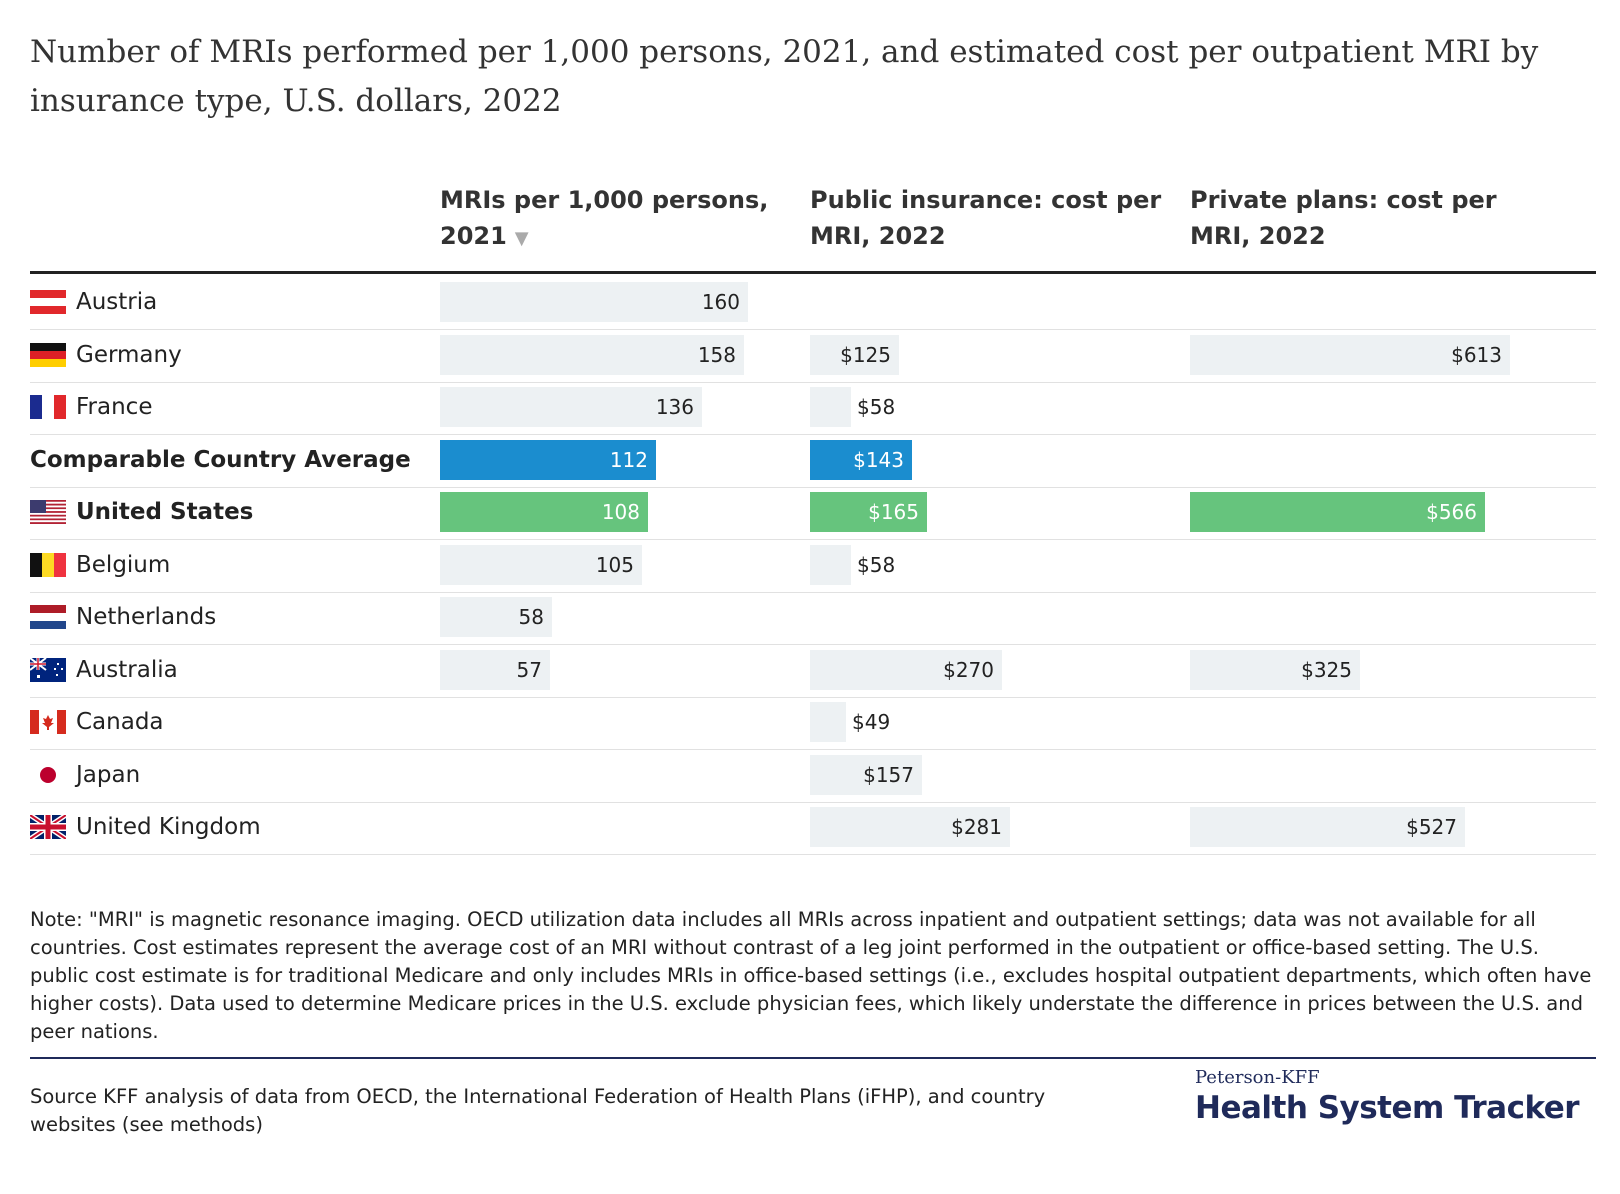 Image resolution: width=1620 pixels, height=1194 pixels. I want to click on mri-cell: 158, so click(624, 354).